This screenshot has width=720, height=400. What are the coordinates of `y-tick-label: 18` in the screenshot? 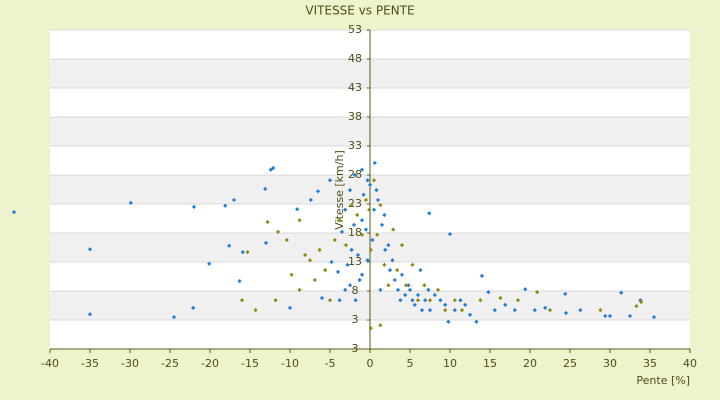 It's located at (355, 232).